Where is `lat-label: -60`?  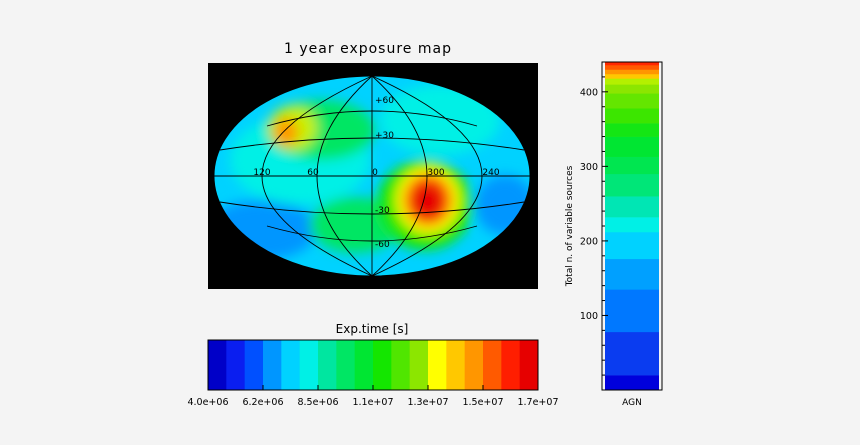
lat-label: -60 is located at coordinates (382, 245).